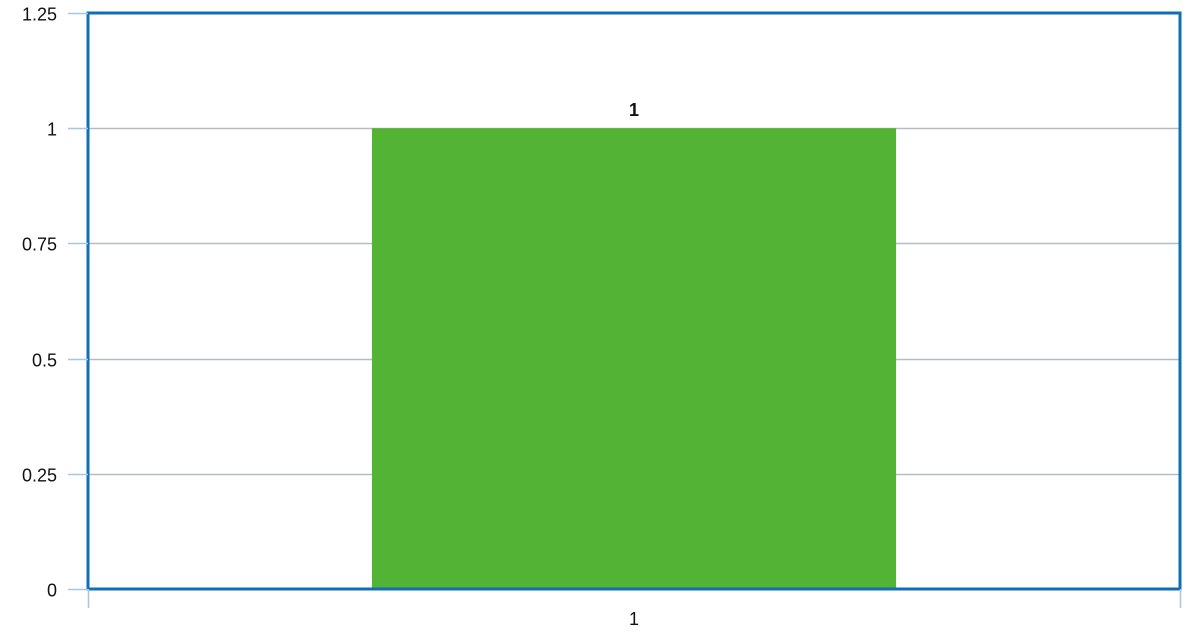 The height and width of the screenshot is (633, 1189). I want to click on y-tick-label: 1, so click(52, 130).